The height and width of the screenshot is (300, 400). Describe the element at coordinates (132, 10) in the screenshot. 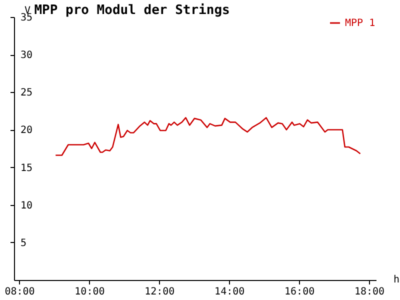

I see `chart-title: MPP pro Modul der Strings` at that location.